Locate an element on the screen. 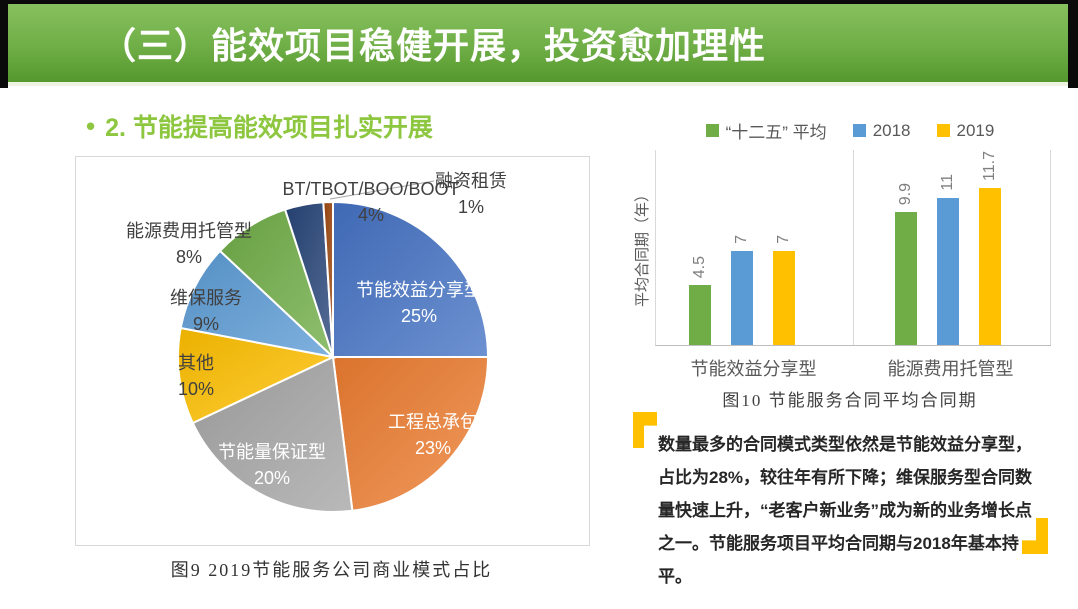 The image size is (1078, 609). section-subtitle-label: 2. 节能提高能效项目扎实开展 is located at coordinates (269, 128).